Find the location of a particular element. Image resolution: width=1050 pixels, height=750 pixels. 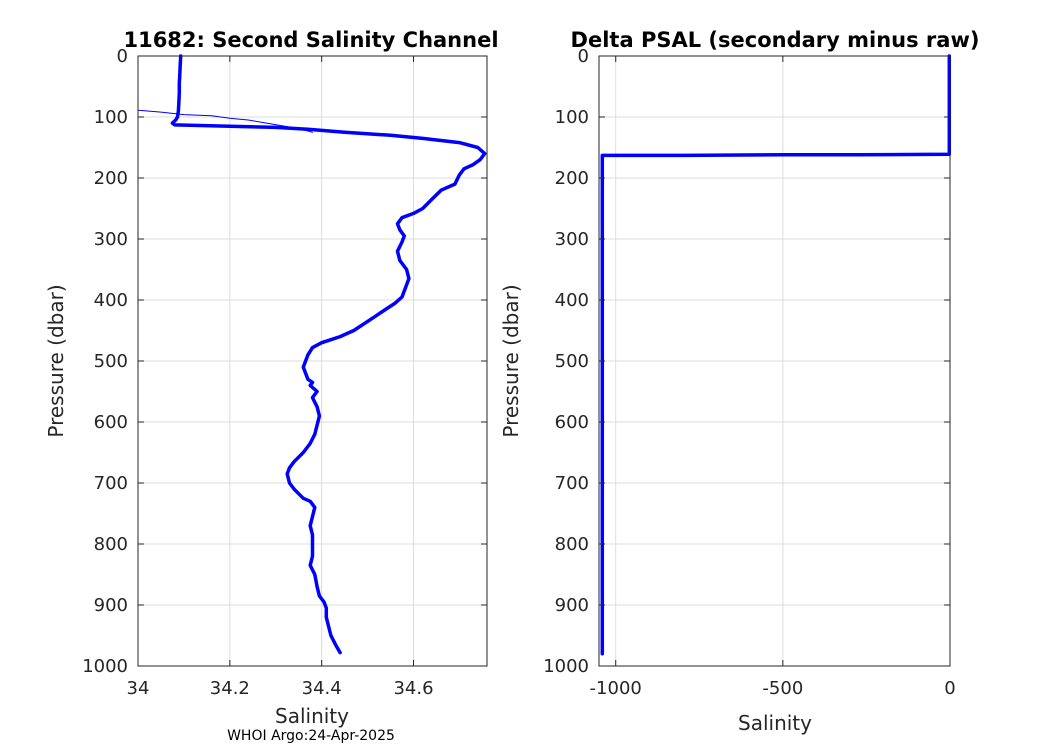

left-x-axis-label: Salinity is located at coordinates (312, 716).